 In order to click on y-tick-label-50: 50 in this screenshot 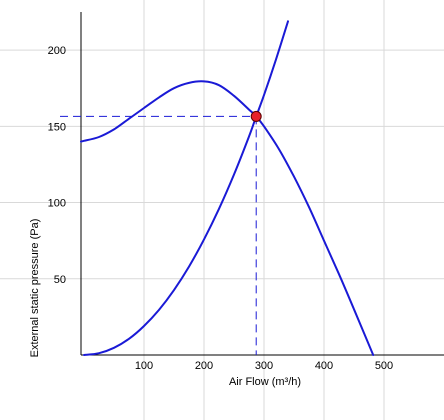, I will do `click(60, 280)`.